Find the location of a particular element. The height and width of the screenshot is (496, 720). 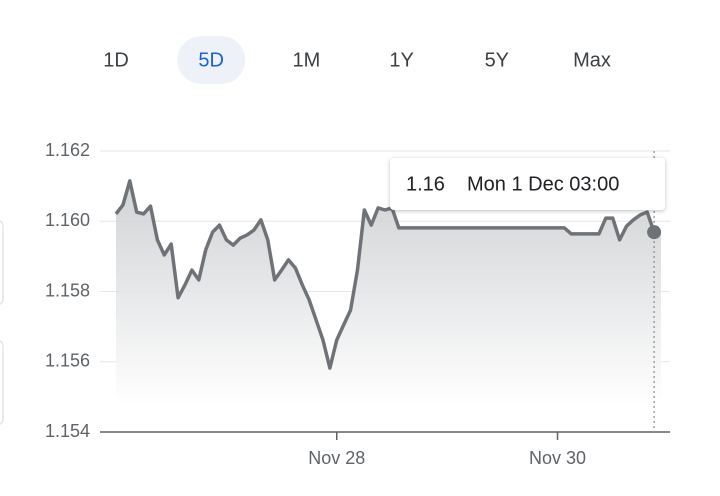

hover-dot is located at coordinates (654, 232).